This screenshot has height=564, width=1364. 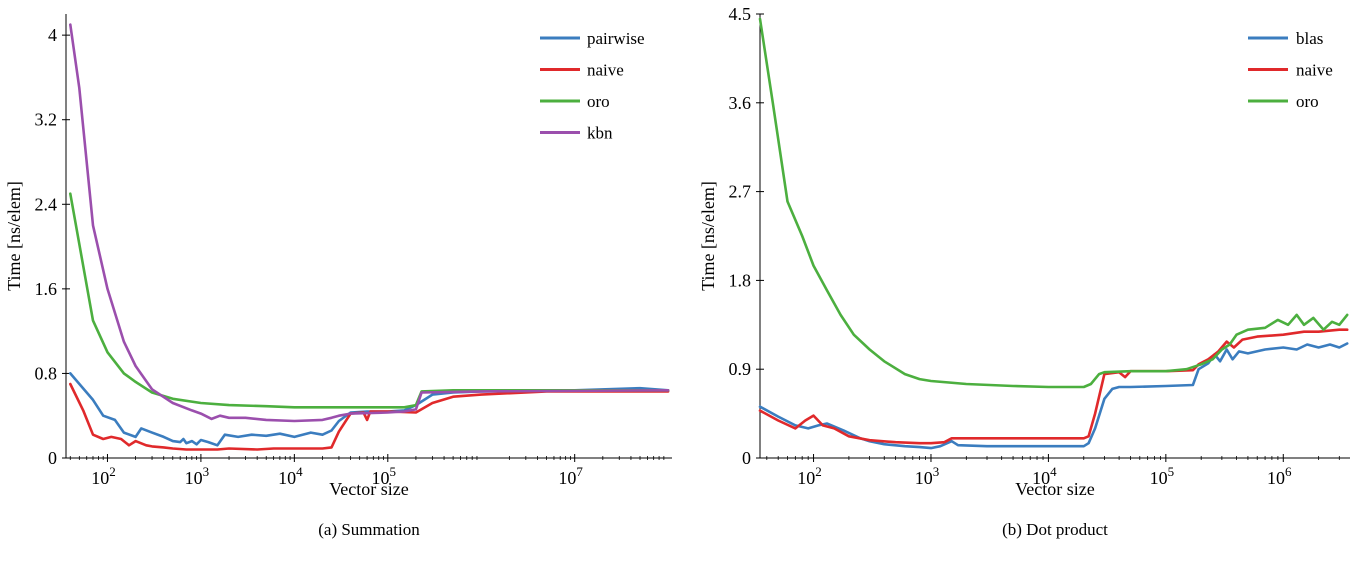 What do you see at coordinates (740, 192) in the screenshot?
I see `y-tick-label: 2.7` at bounding box center [740, 192].